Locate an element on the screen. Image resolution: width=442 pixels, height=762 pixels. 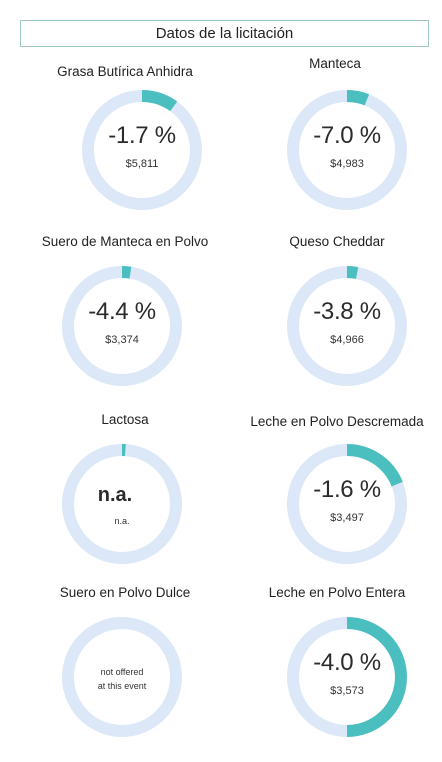
section-header: Datos de la licitación is located at coordinates (224, 33).